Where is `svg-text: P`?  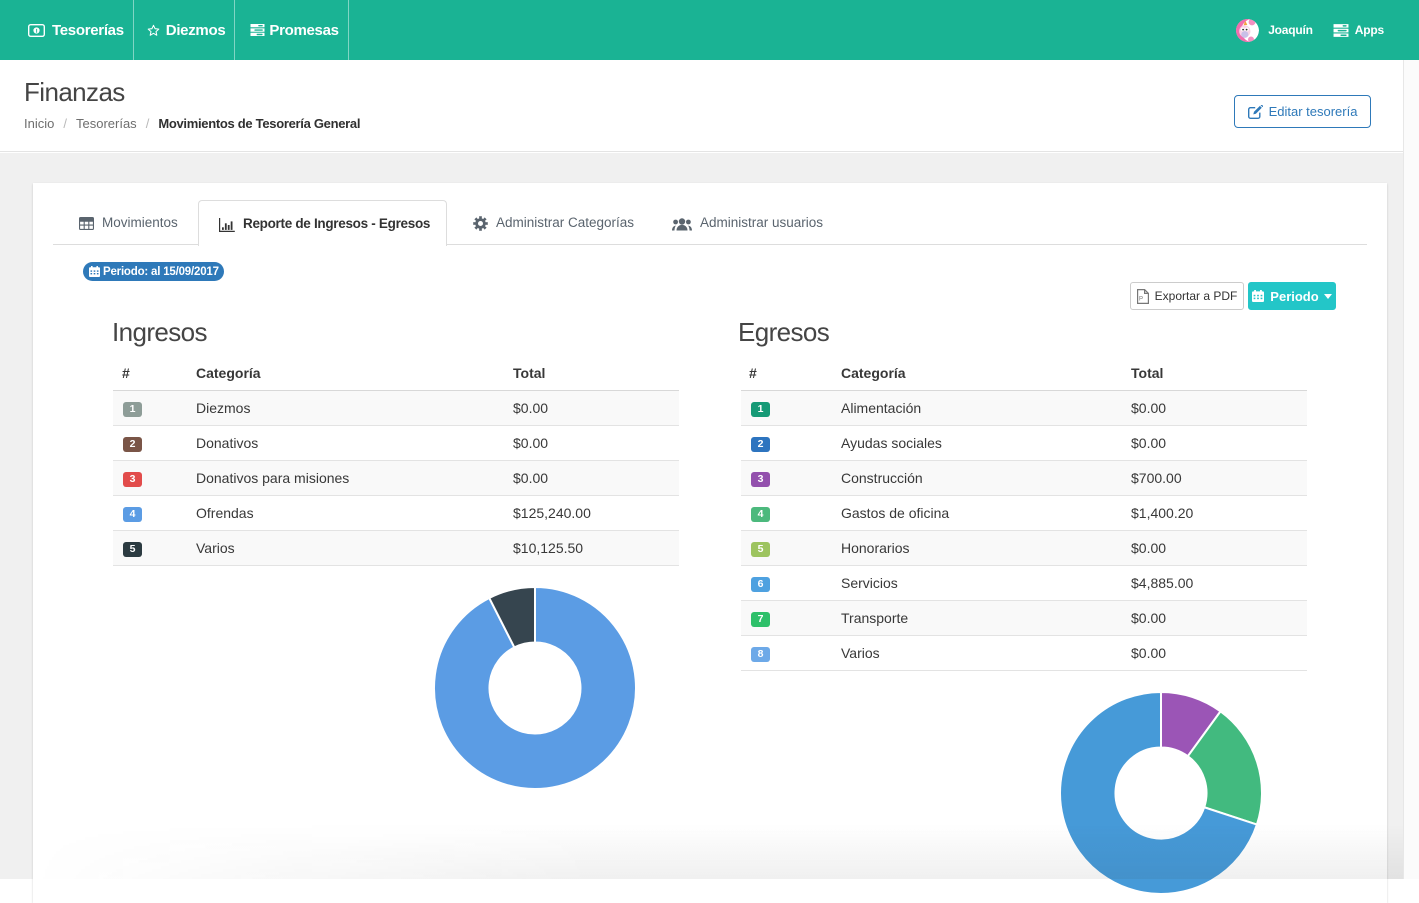
svg-text: P is located at coordinates (1141, 299).